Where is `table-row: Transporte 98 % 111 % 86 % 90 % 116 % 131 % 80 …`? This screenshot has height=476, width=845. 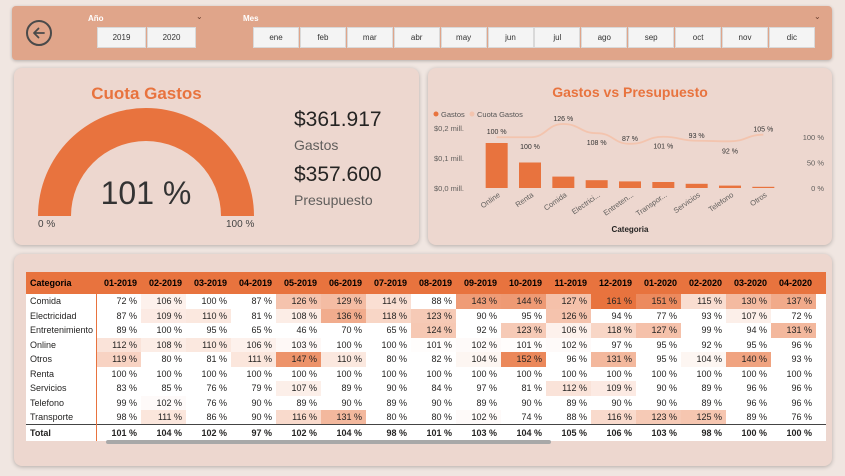 table-row: Transporte 98 % 111 % 86 % 90 % 116 % 131 % 80 … is located at coordinates (426, 417).